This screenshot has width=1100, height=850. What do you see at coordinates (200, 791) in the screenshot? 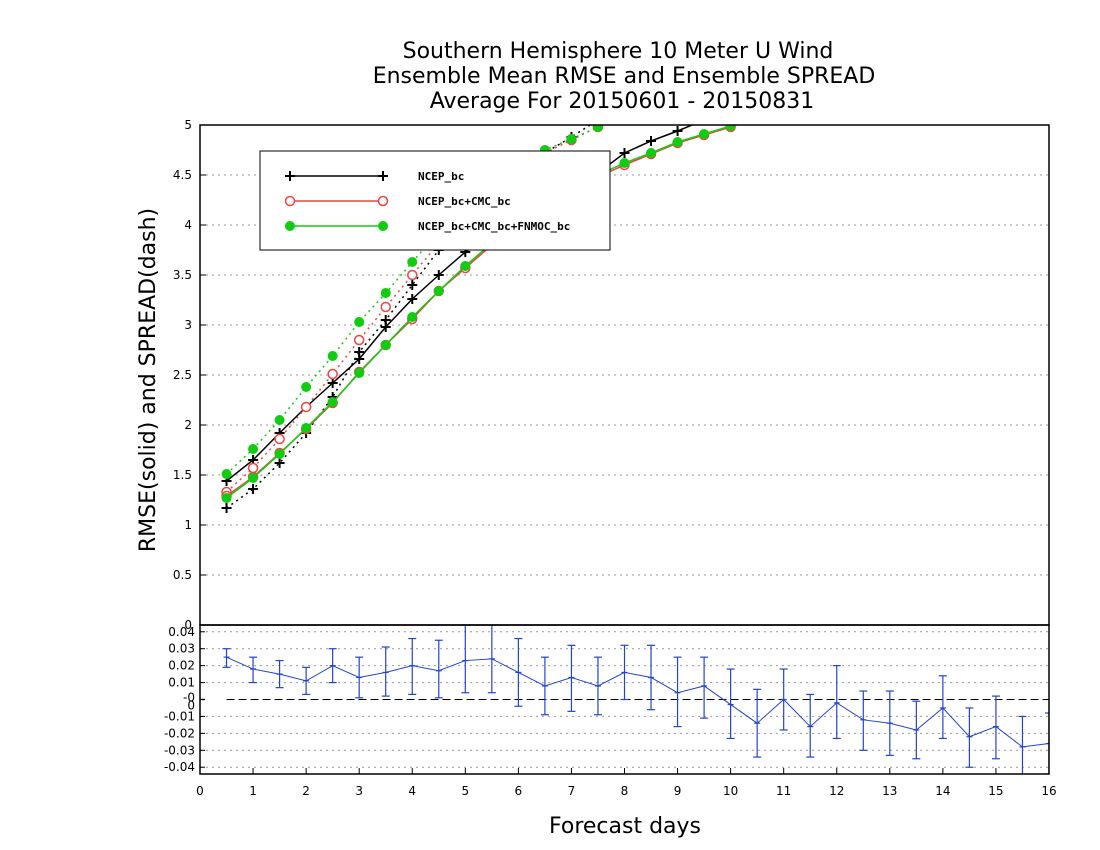
I see `x-tick-label: 0` at bounding box center [200, 791].